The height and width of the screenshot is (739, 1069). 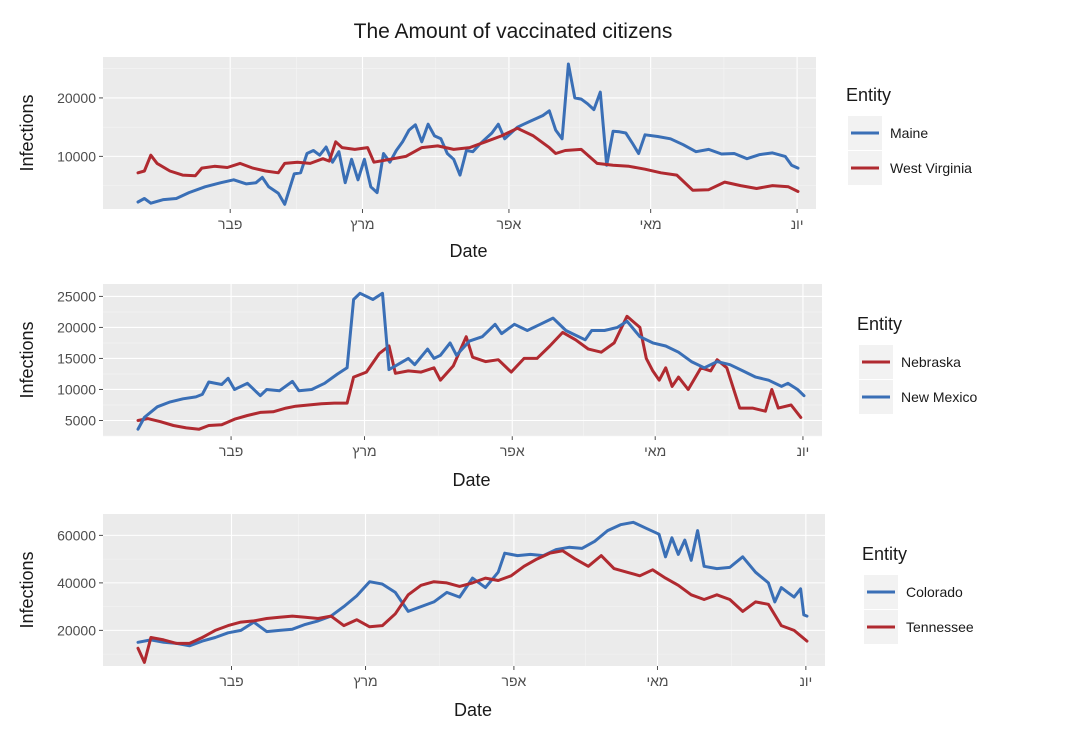 I want to click on legend-label: New Mexico, so click(x=939, y=397).